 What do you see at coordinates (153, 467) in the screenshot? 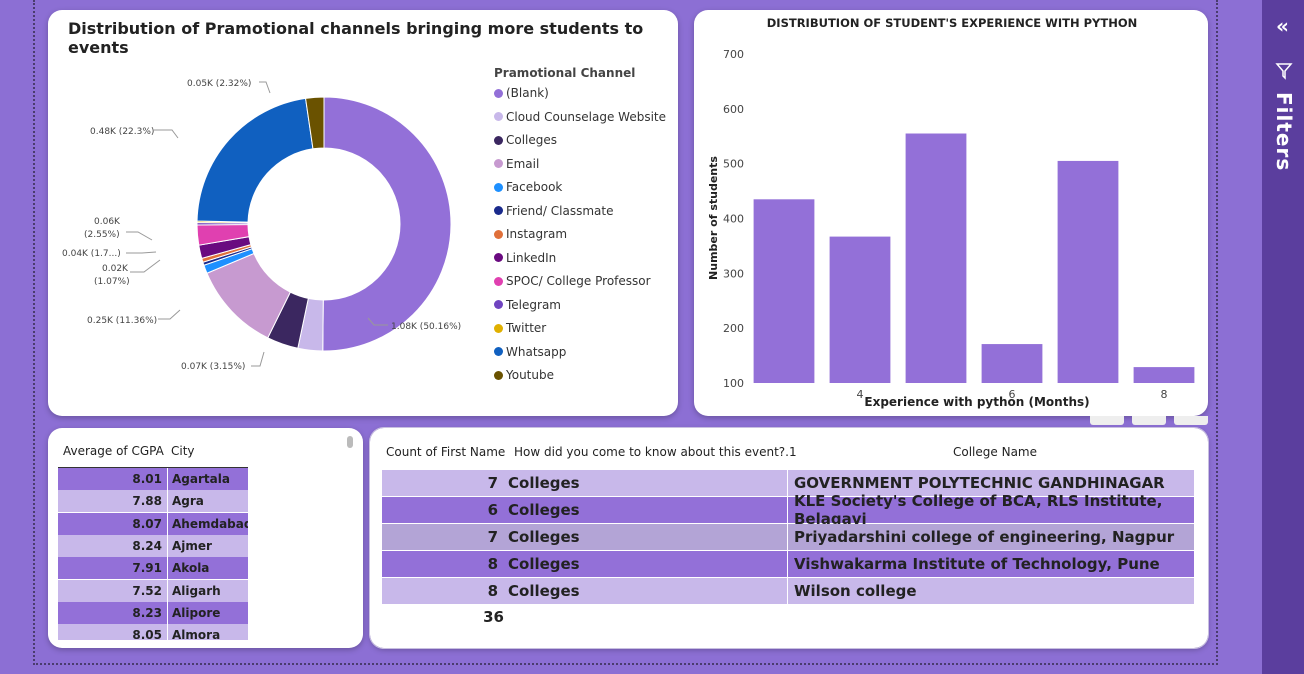
I see `header-divider` at bounding box center [153, 467].